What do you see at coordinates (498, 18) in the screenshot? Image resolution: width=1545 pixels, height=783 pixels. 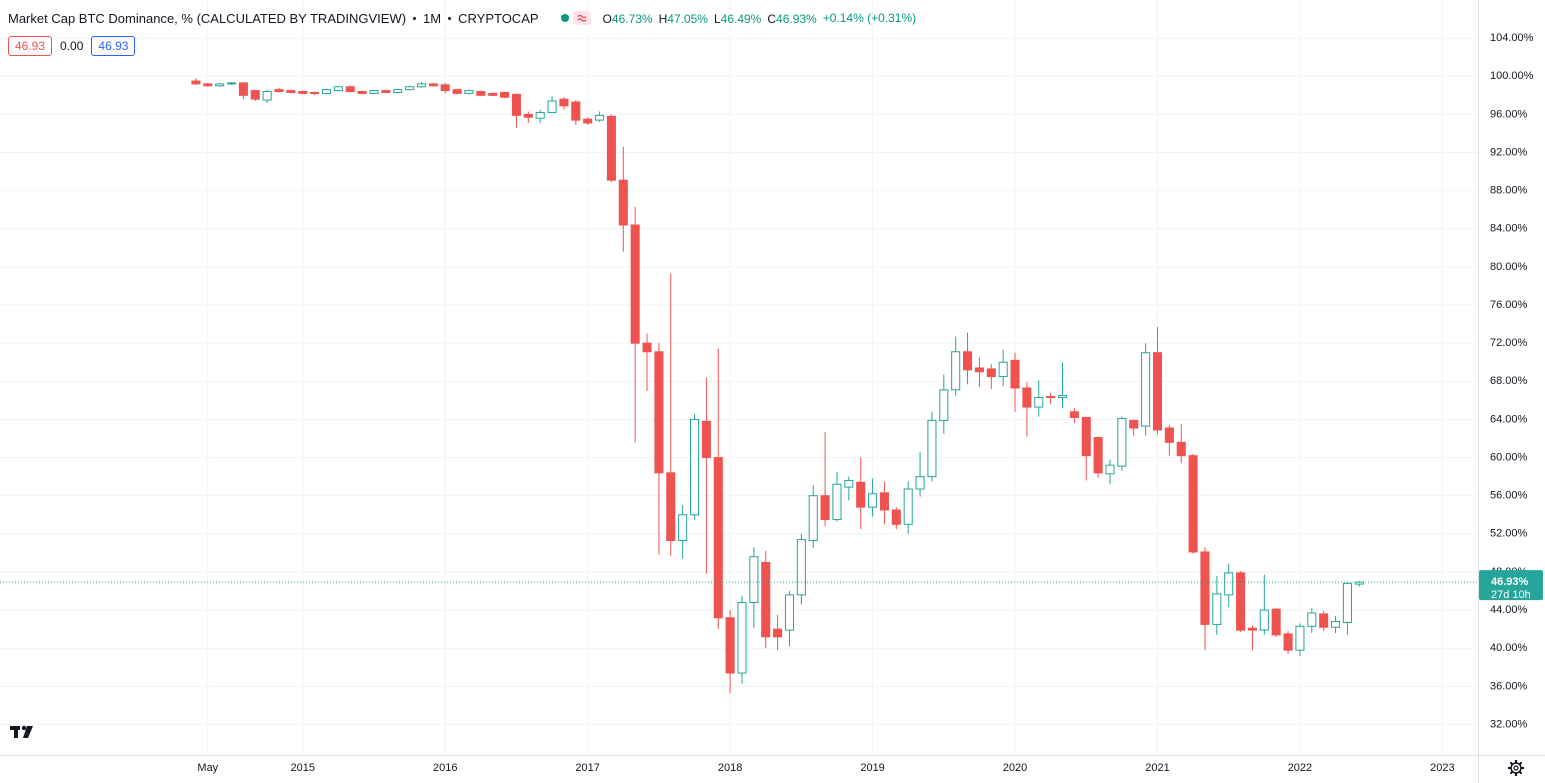 I see `source: CRYPTOCAP` at bounding box center [498, 18].